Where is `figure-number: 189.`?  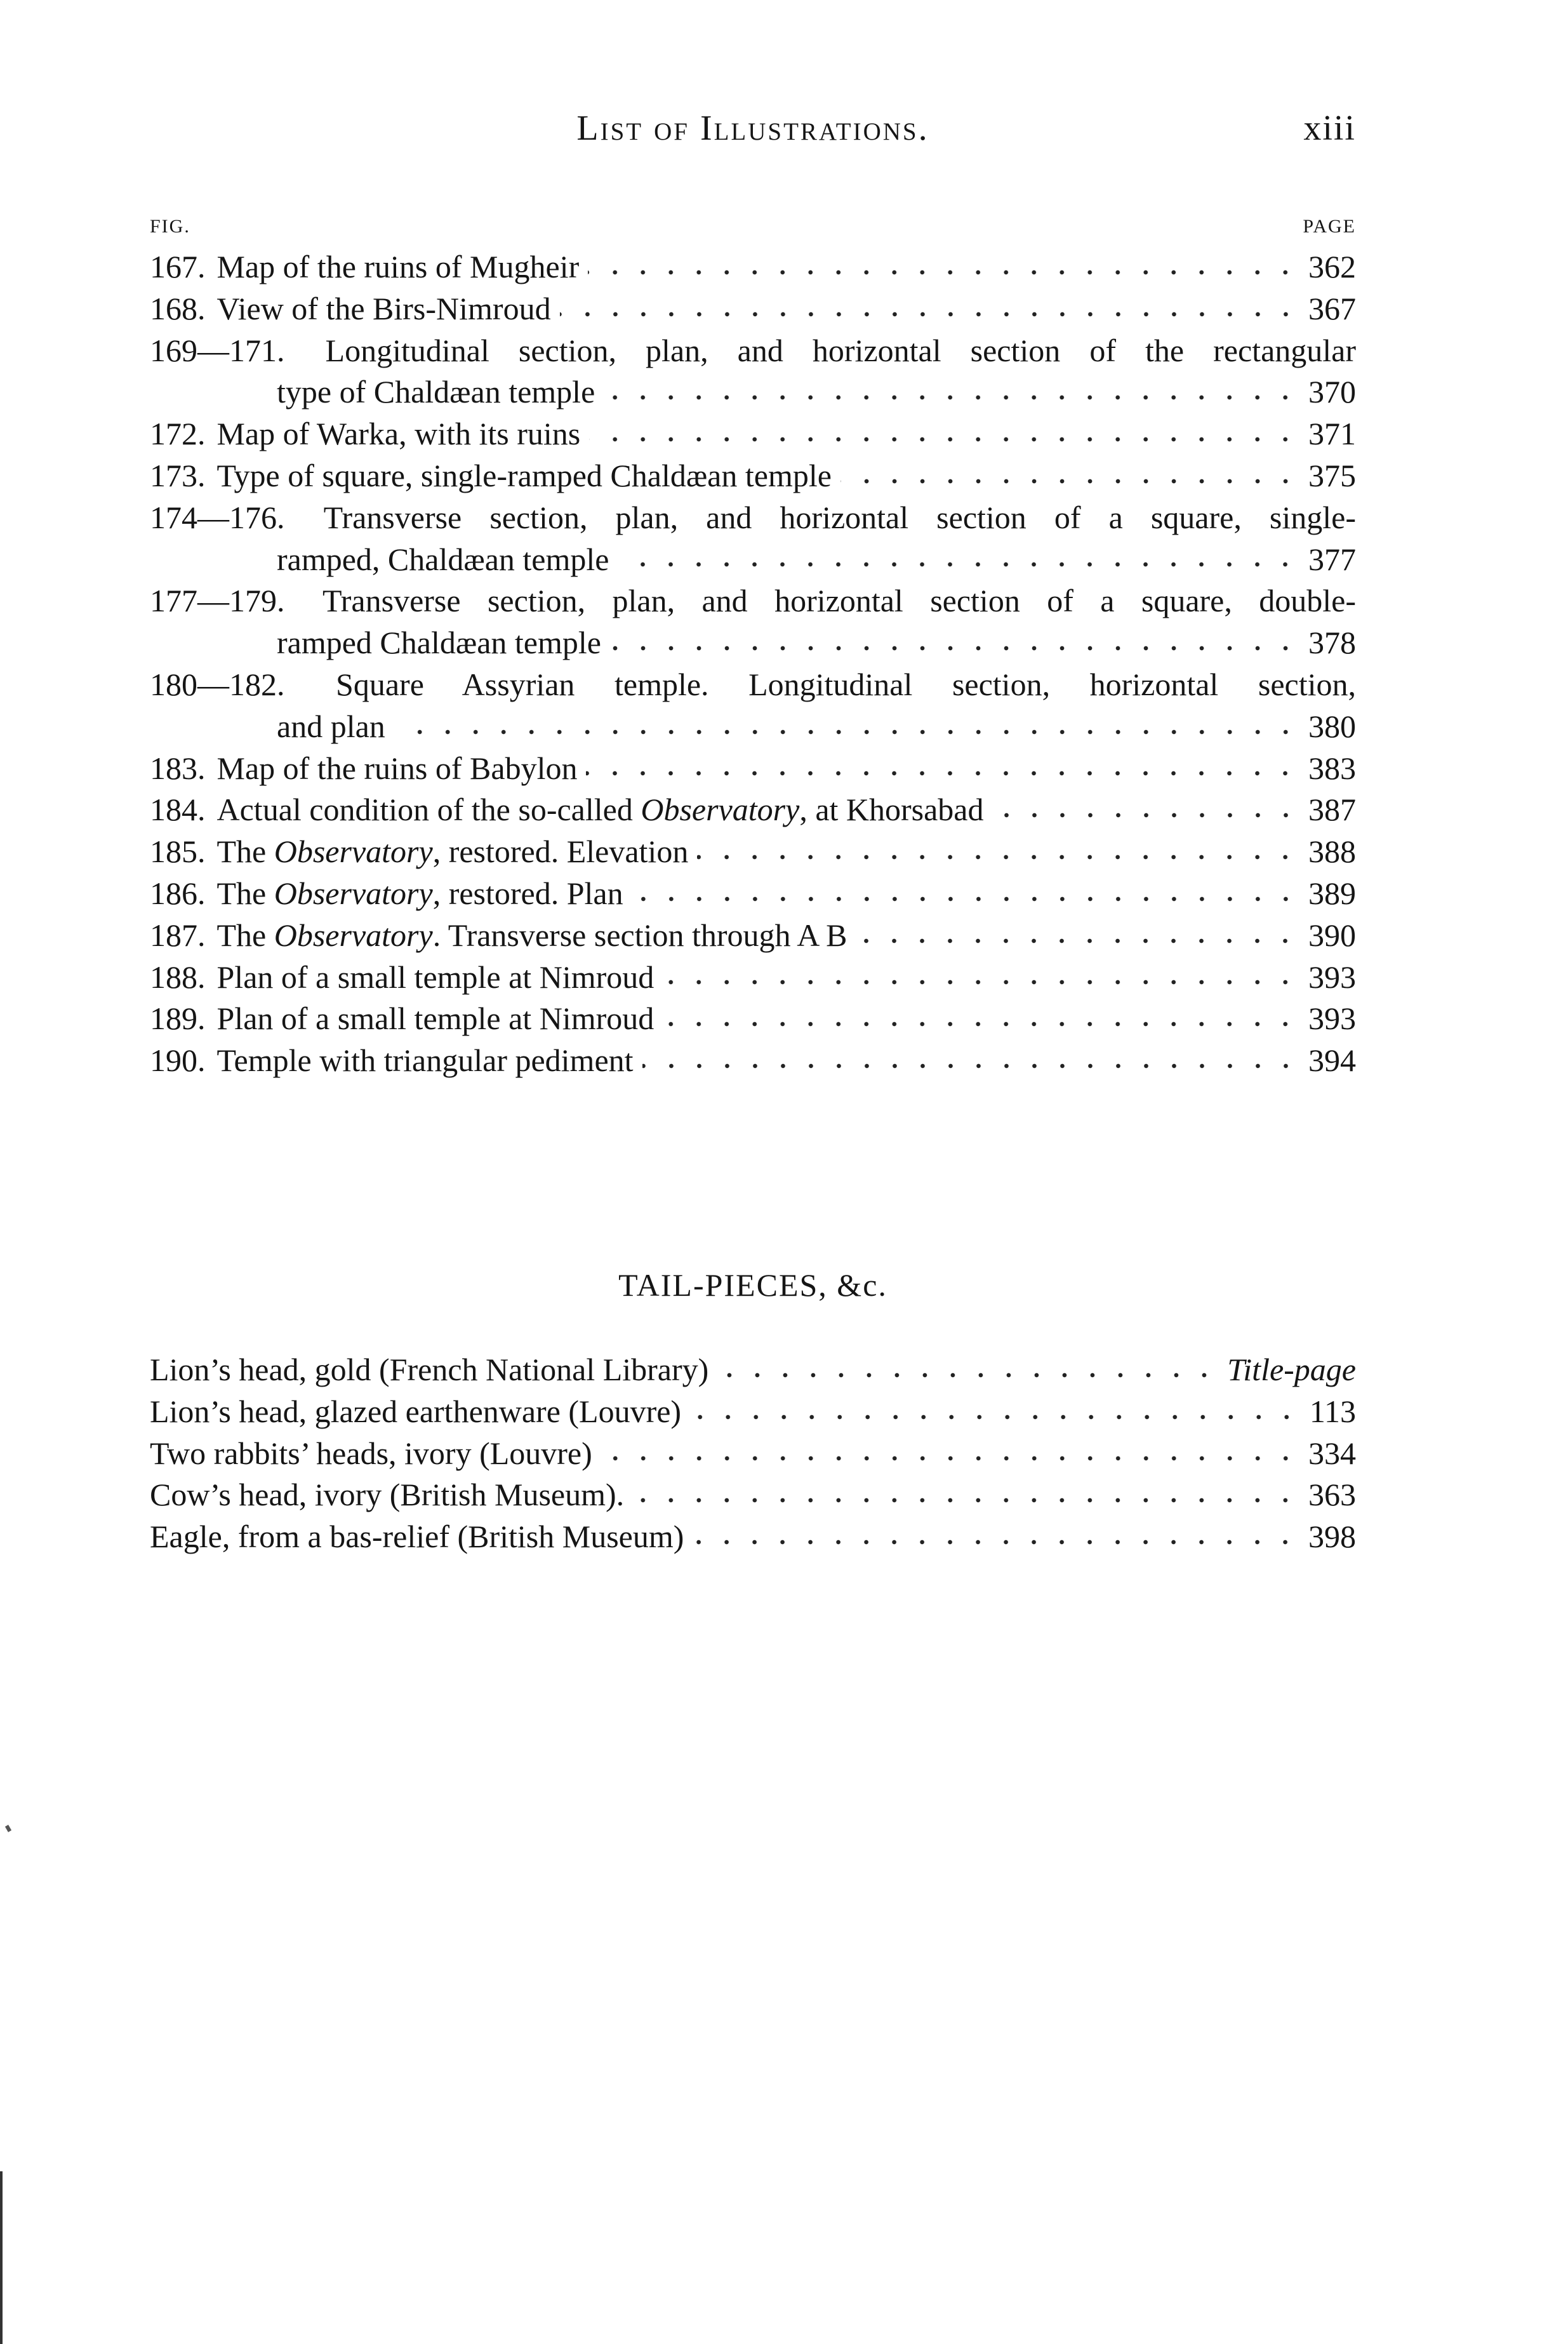
figure-number: 189. is located at coordinates (178, 1019).